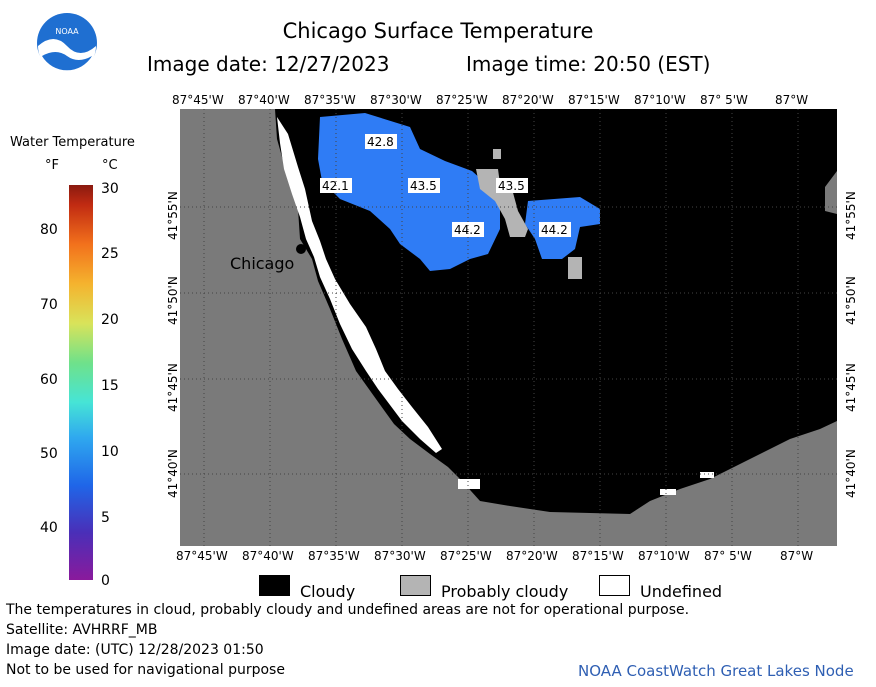 The image size is (876, 687). What do you see at coordinates (49, 380) in the screenshot?
I see `f-label: 60` at bounding box center [49, 380].